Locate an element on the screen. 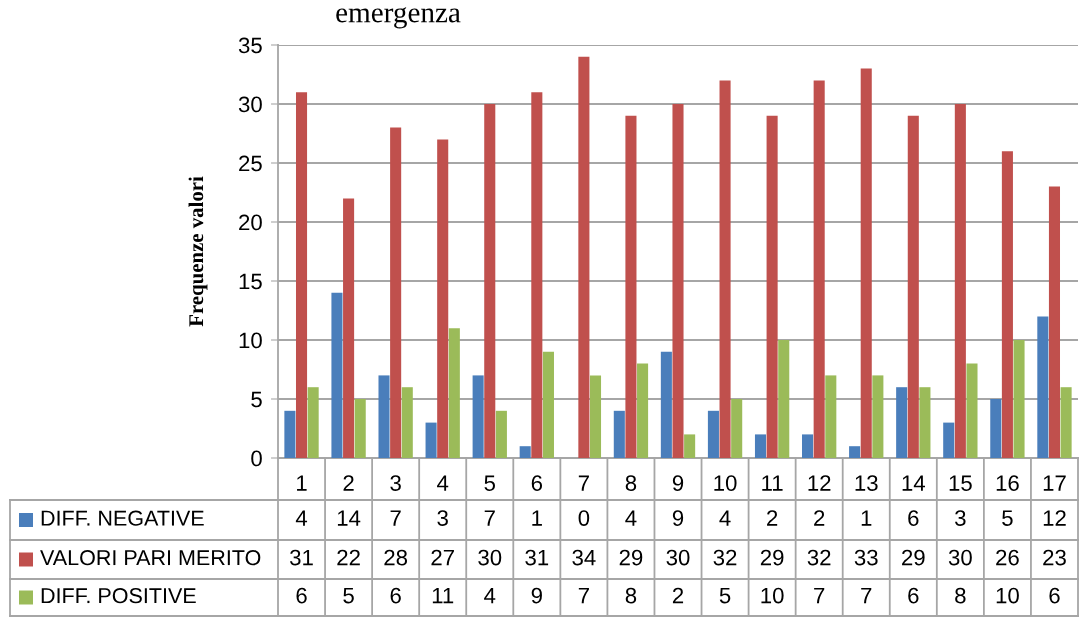 Image resolution: width=1080 pixels, height=617 pixels. data-label: 27 is located at coordinates (442, 557).